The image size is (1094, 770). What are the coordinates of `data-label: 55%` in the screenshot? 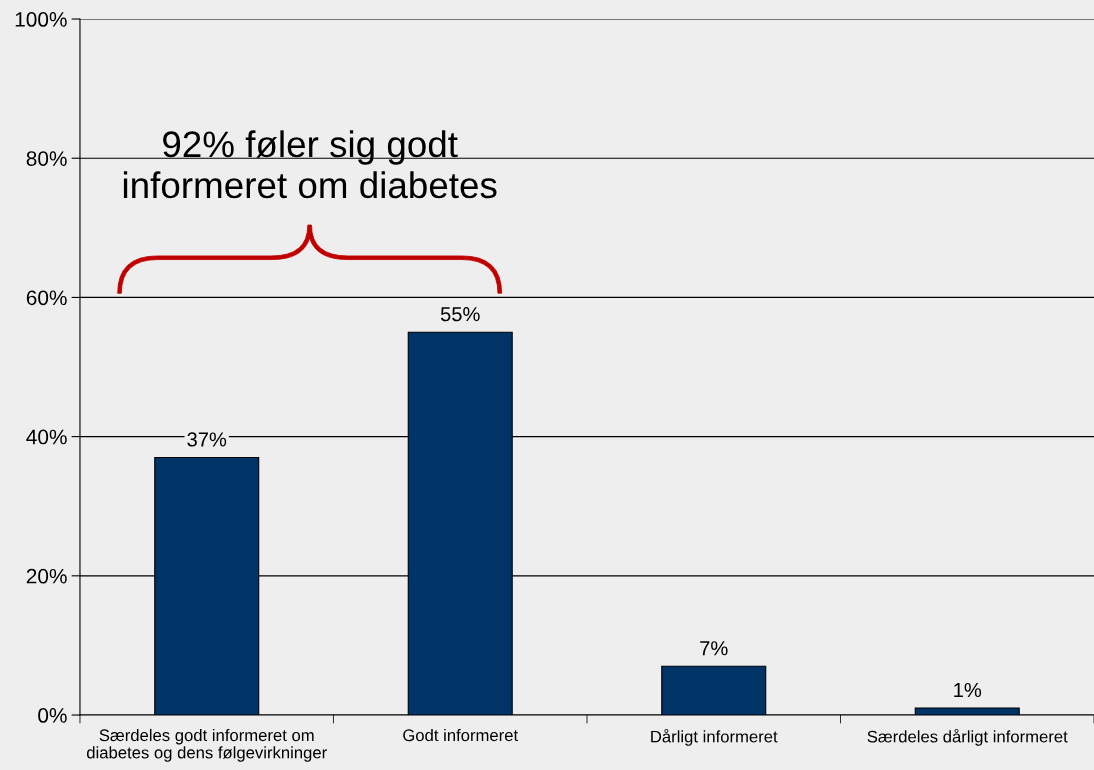 It's located at (460, 314).